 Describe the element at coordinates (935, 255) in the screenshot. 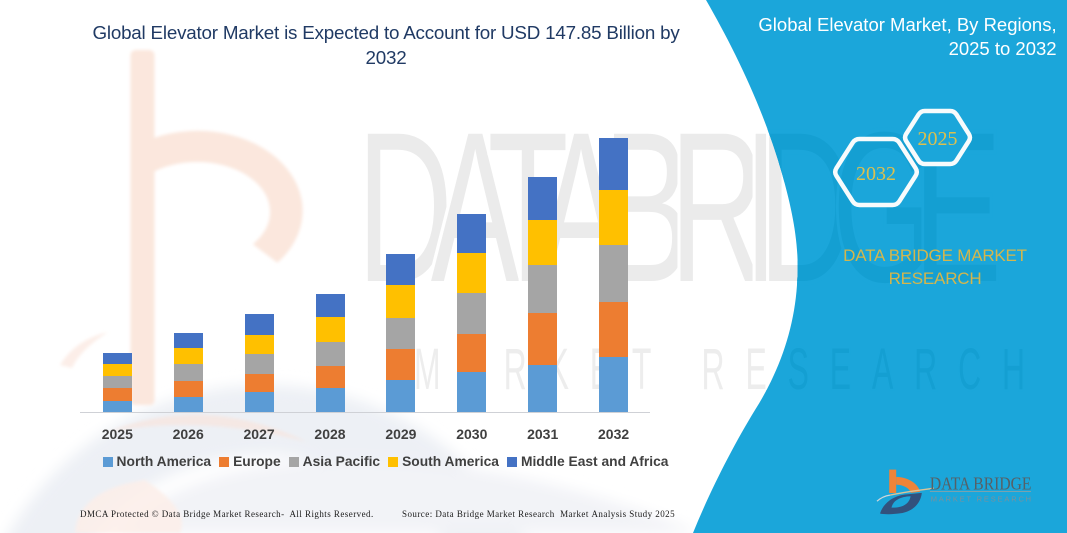

I see `svg-text: DATA BRIDGE MARKET` at that location.